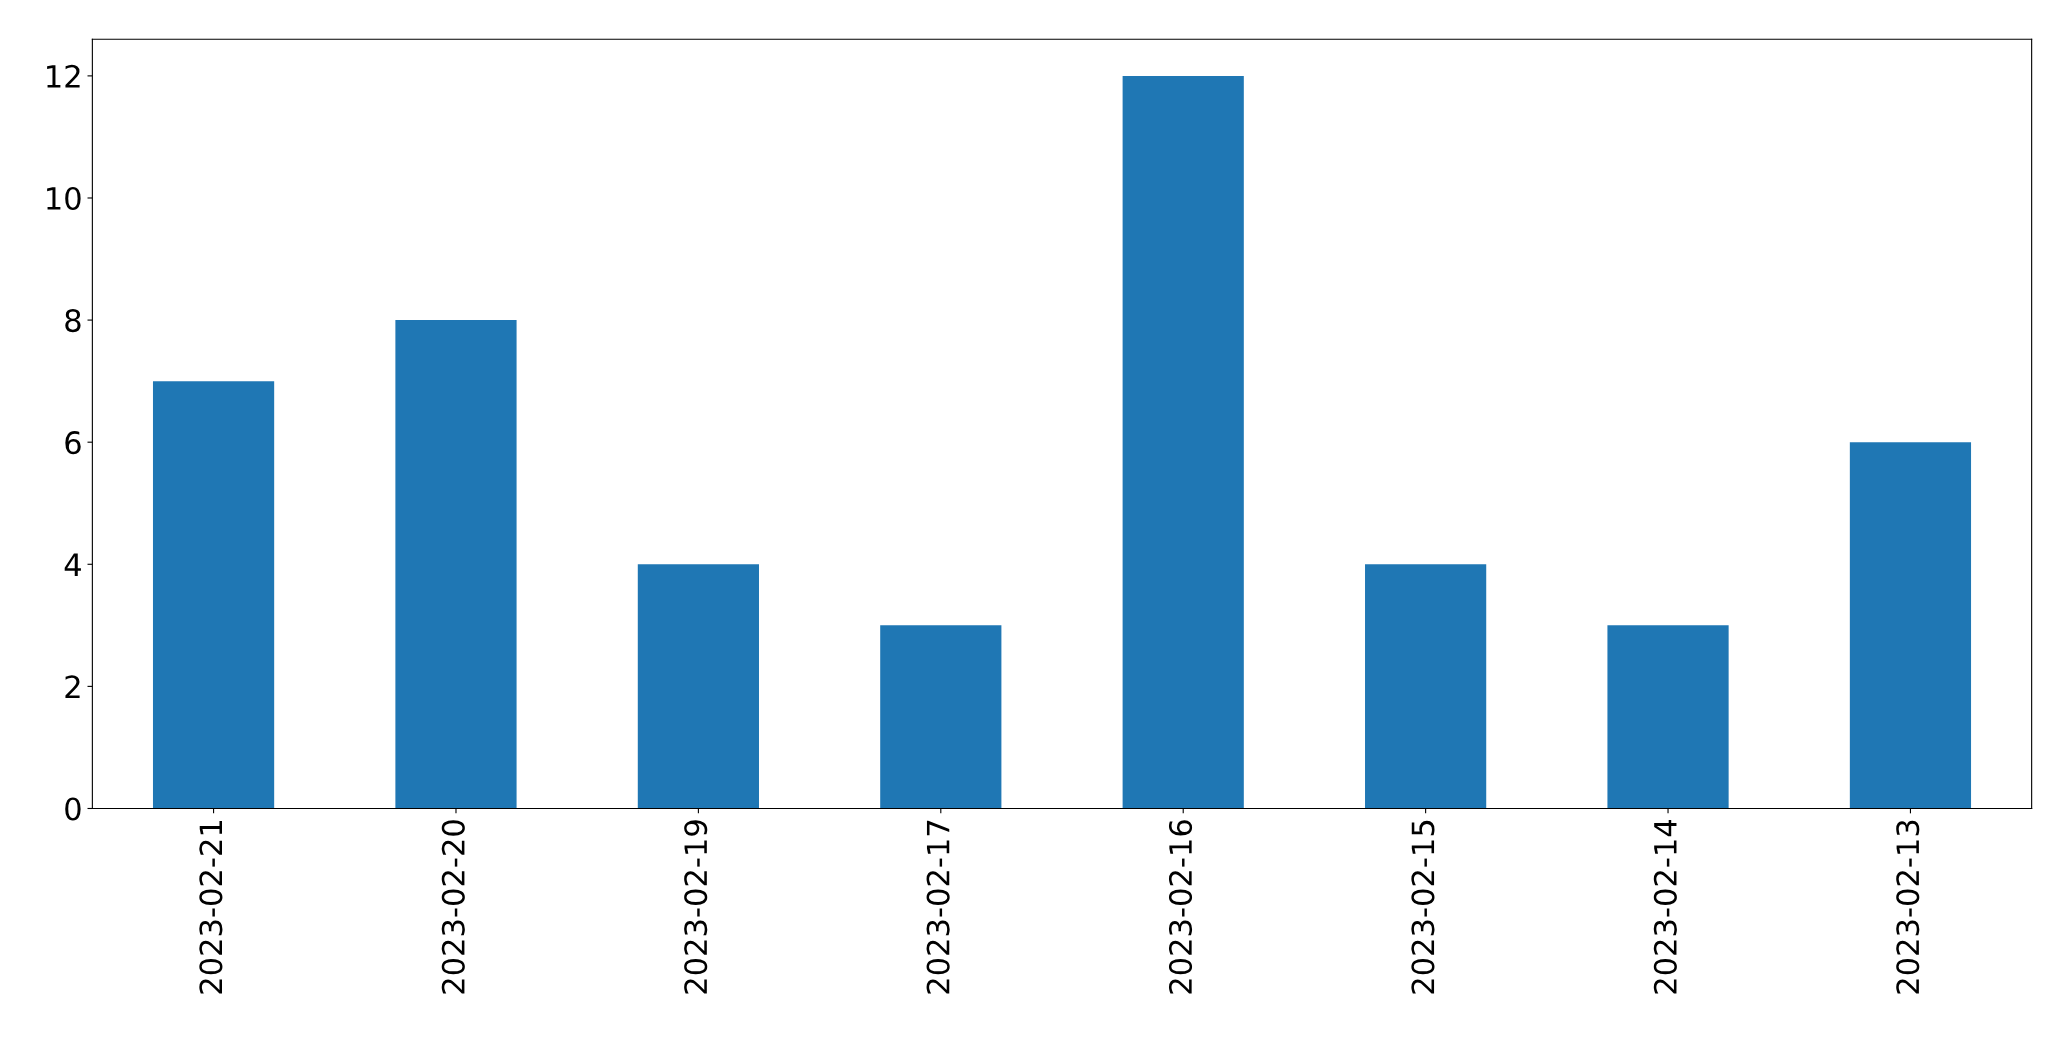 The height and width of the screenshot is (1061, 2071). What do you see at coordinates (73, 809) in the screenshot?
I see `y-tick-label: 0` at bounding box center [73, 809].